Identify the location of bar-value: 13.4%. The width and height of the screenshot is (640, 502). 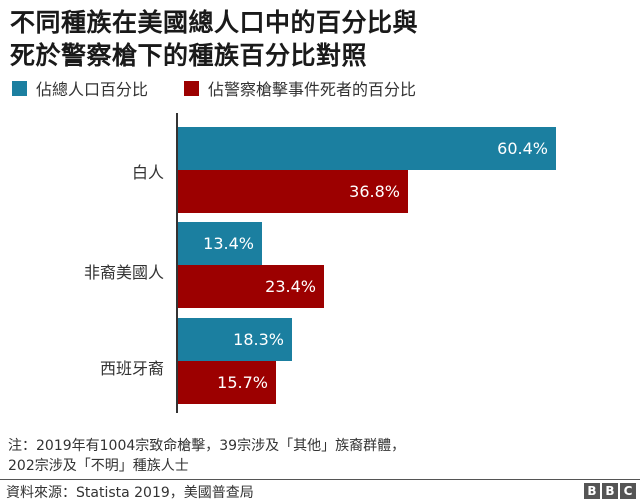
(228, 243).